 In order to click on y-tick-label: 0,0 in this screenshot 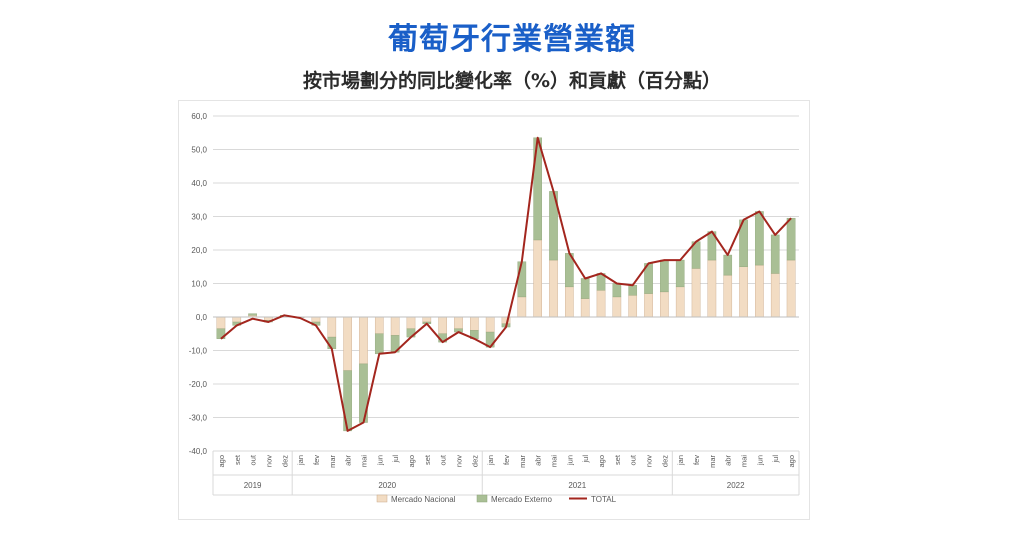, I will do `click(202, 317)`.